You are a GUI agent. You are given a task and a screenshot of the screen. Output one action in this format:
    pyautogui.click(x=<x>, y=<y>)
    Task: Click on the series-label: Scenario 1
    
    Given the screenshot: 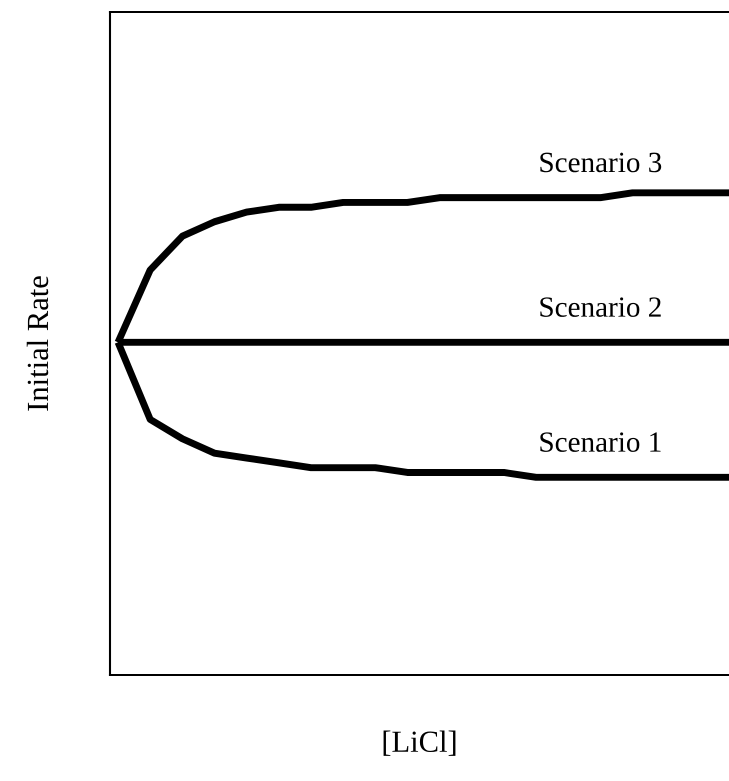 What is the action you would take?
    pyautogui.click(x=600, y=442)
    